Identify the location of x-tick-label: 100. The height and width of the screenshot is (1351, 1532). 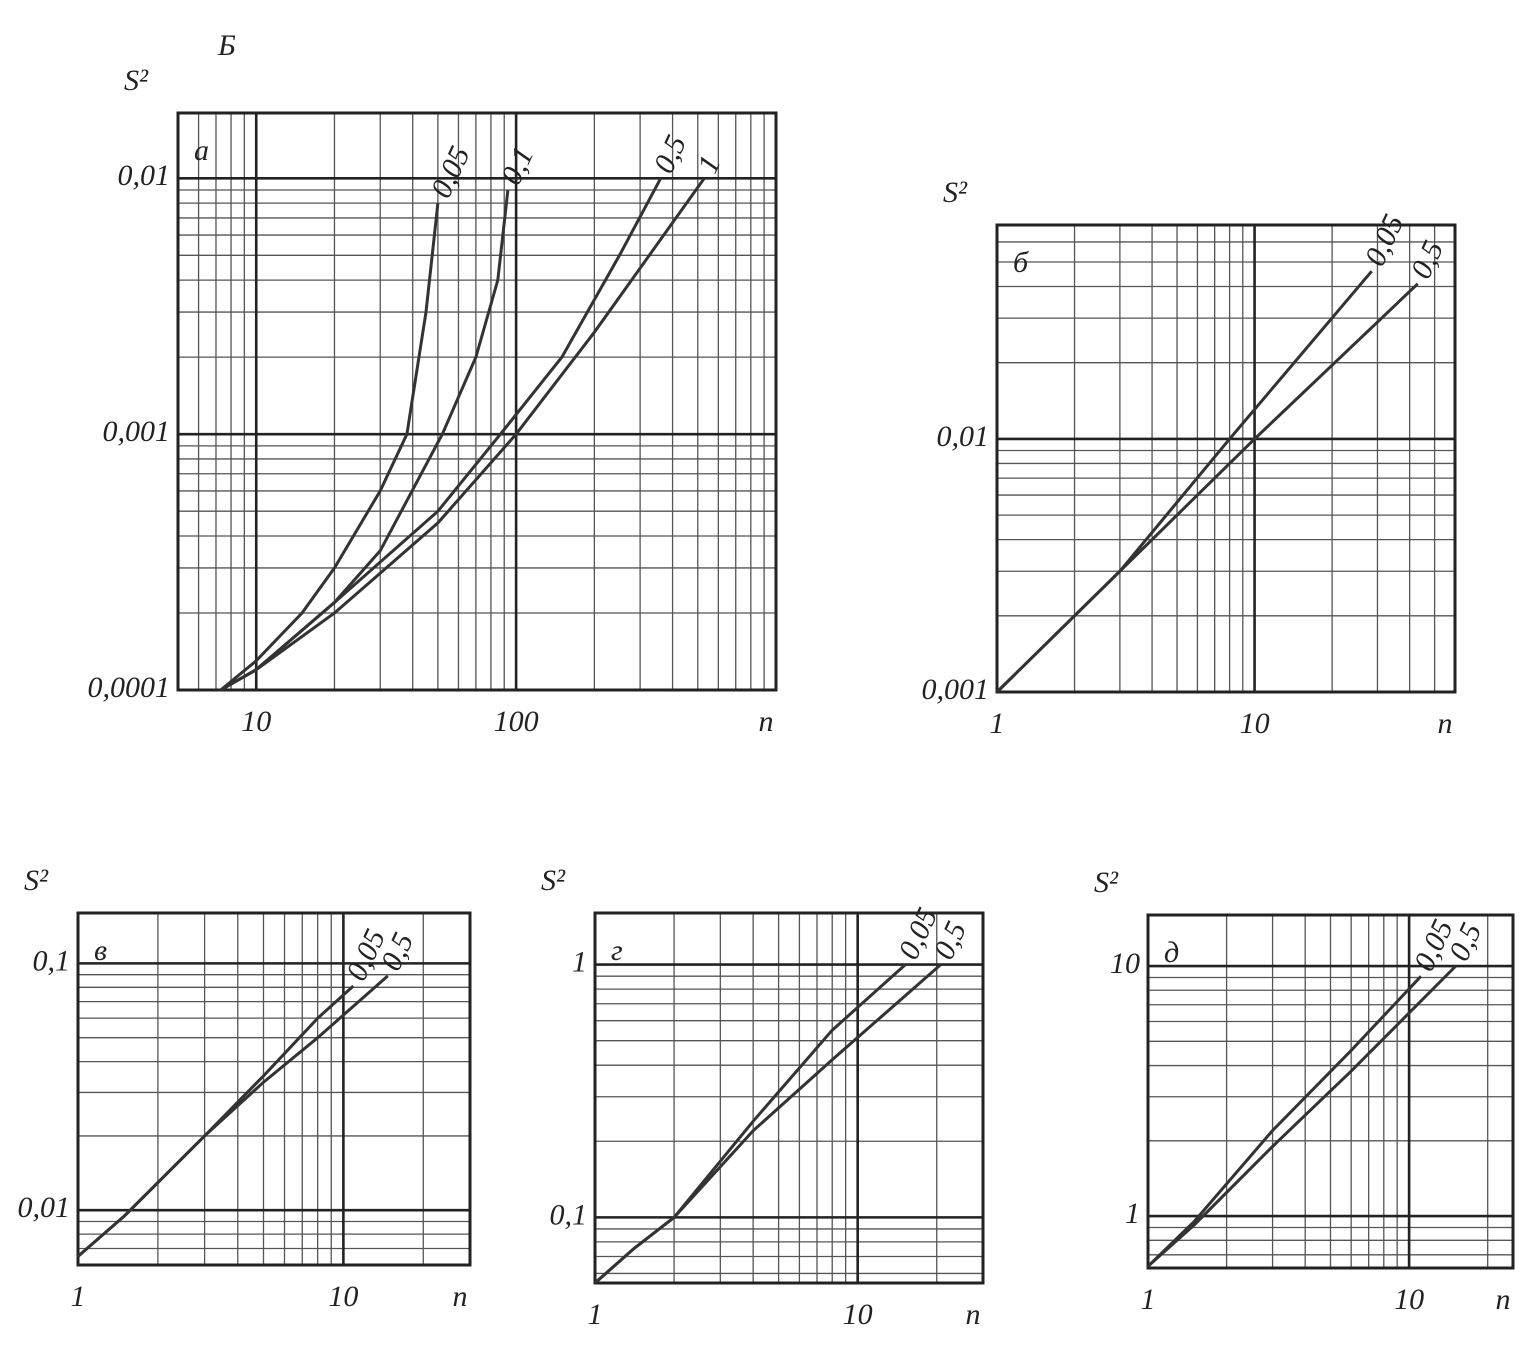
(516, 721).